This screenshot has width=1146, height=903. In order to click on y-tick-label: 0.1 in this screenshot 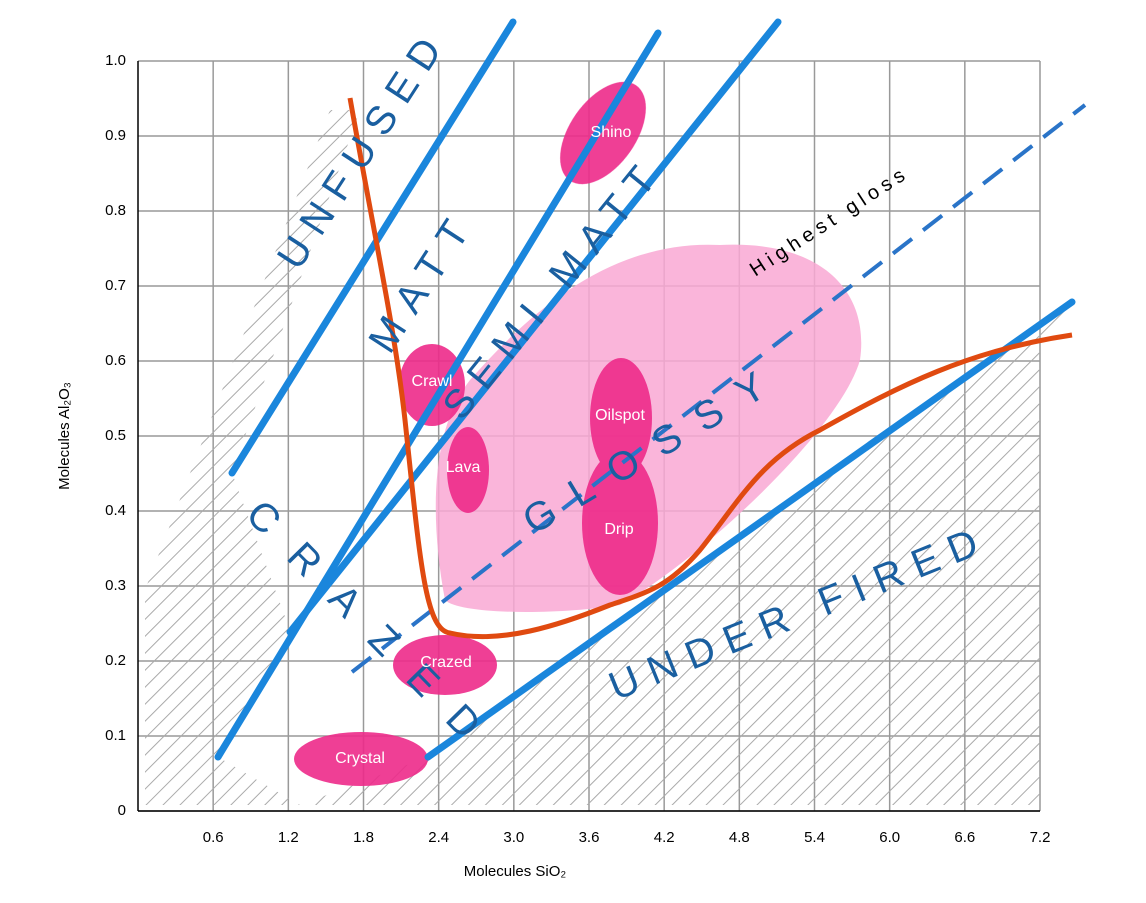, I will do `click(115, 735)`.